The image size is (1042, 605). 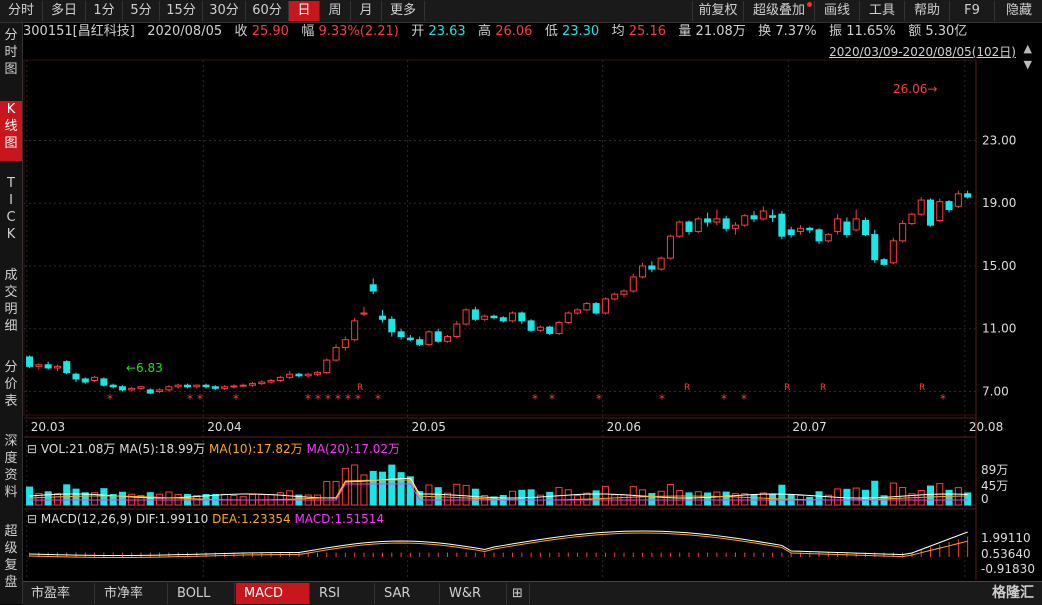 I want to click on period-tab-day: 日, so click(x=304, y=11).